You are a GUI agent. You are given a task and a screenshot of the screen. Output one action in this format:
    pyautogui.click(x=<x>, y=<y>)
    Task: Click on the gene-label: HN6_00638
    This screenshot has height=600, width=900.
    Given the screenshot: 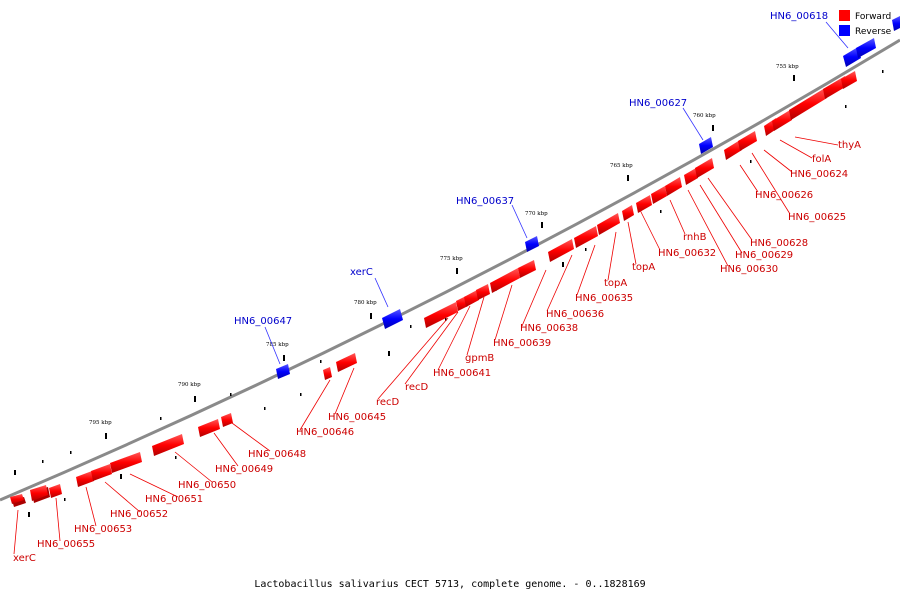 What is the action you would take?
    pyautogui.click(x=549, y=328)
    